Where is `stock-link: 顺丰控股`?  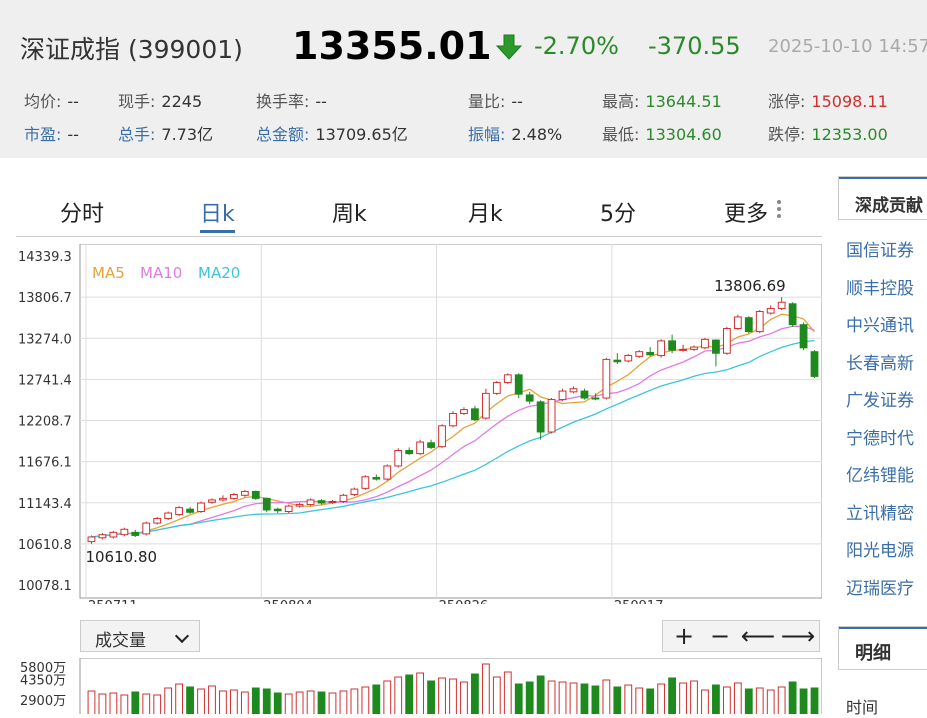
stock-link: 顺丰控股 is located at coordinates (880, 289).